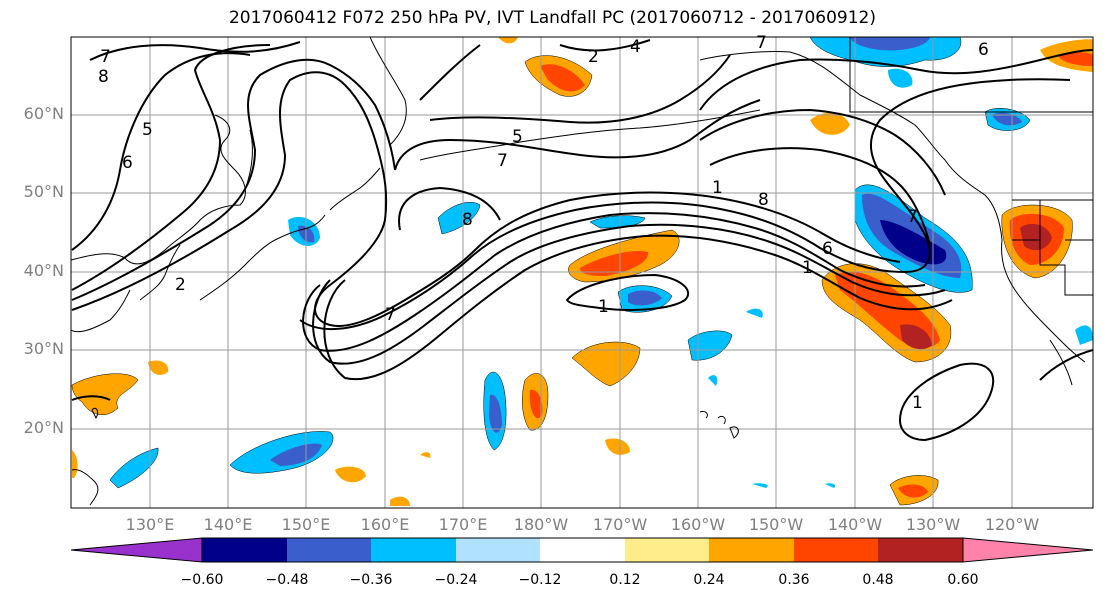 This screenshot has height=601, width=1105. I want to click on colorbar-extend-low, so click(136, 550).